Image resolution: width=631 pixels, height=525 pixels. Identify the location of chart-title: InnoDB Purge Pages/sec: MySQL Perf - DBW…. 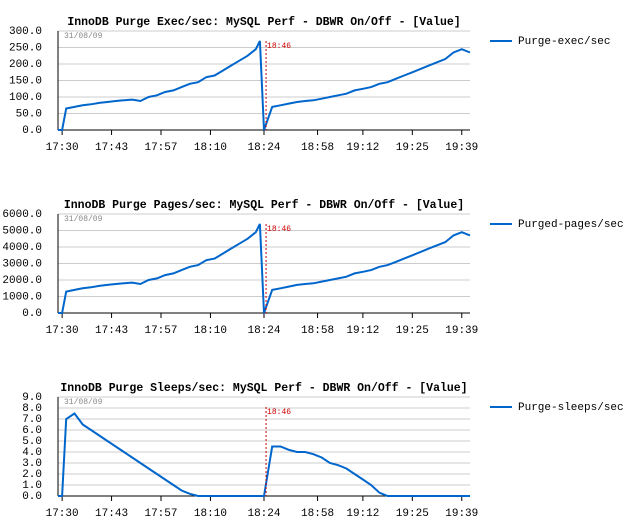
(264, 205).